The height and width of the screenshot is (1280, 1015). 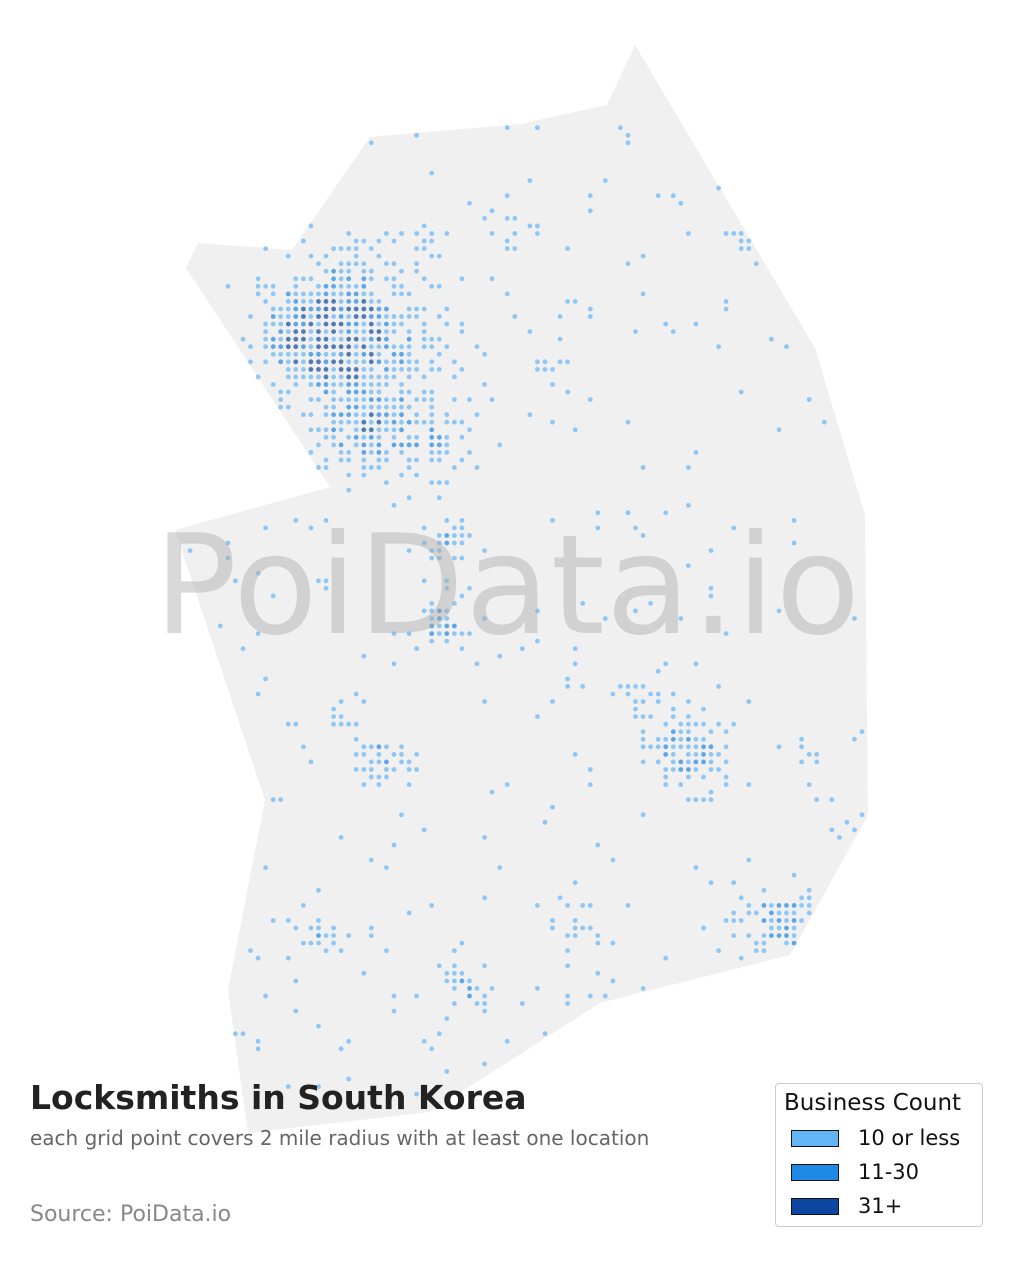 I want to click on legend-label: 31+, so click(x=880, y=1206).